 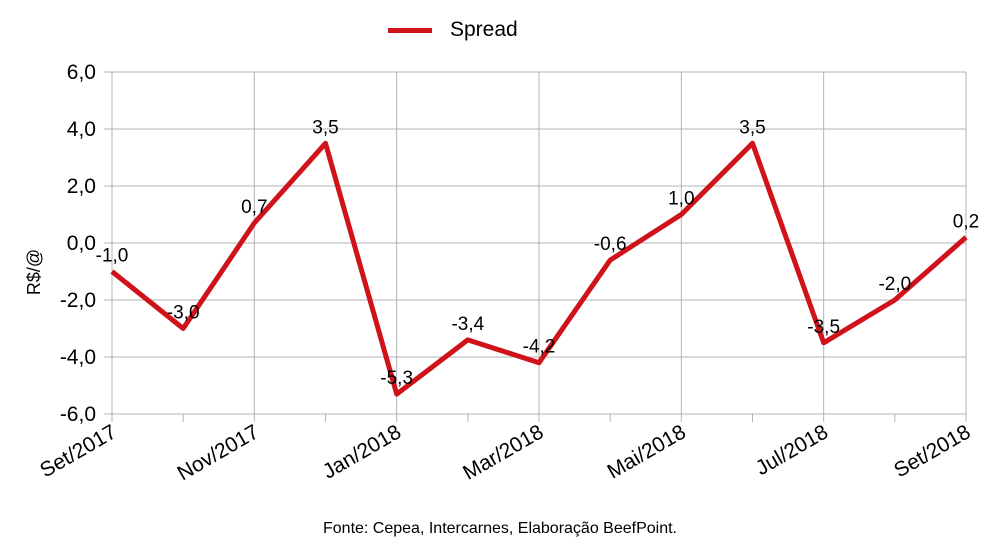 What do you see at coordinates (78, 451) in the screenshot?
I see `x-tick-label: Set/2017` at bounding box center [78, 451].